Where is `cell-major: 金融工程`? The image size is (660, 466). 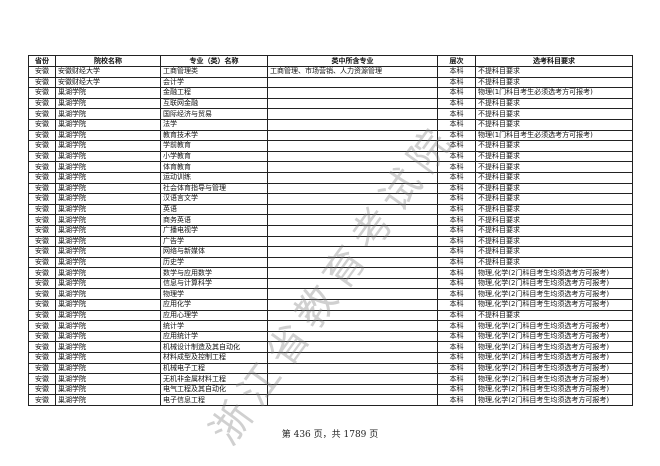
cell-major: 金融工程 is located at coordinates (214, 93).